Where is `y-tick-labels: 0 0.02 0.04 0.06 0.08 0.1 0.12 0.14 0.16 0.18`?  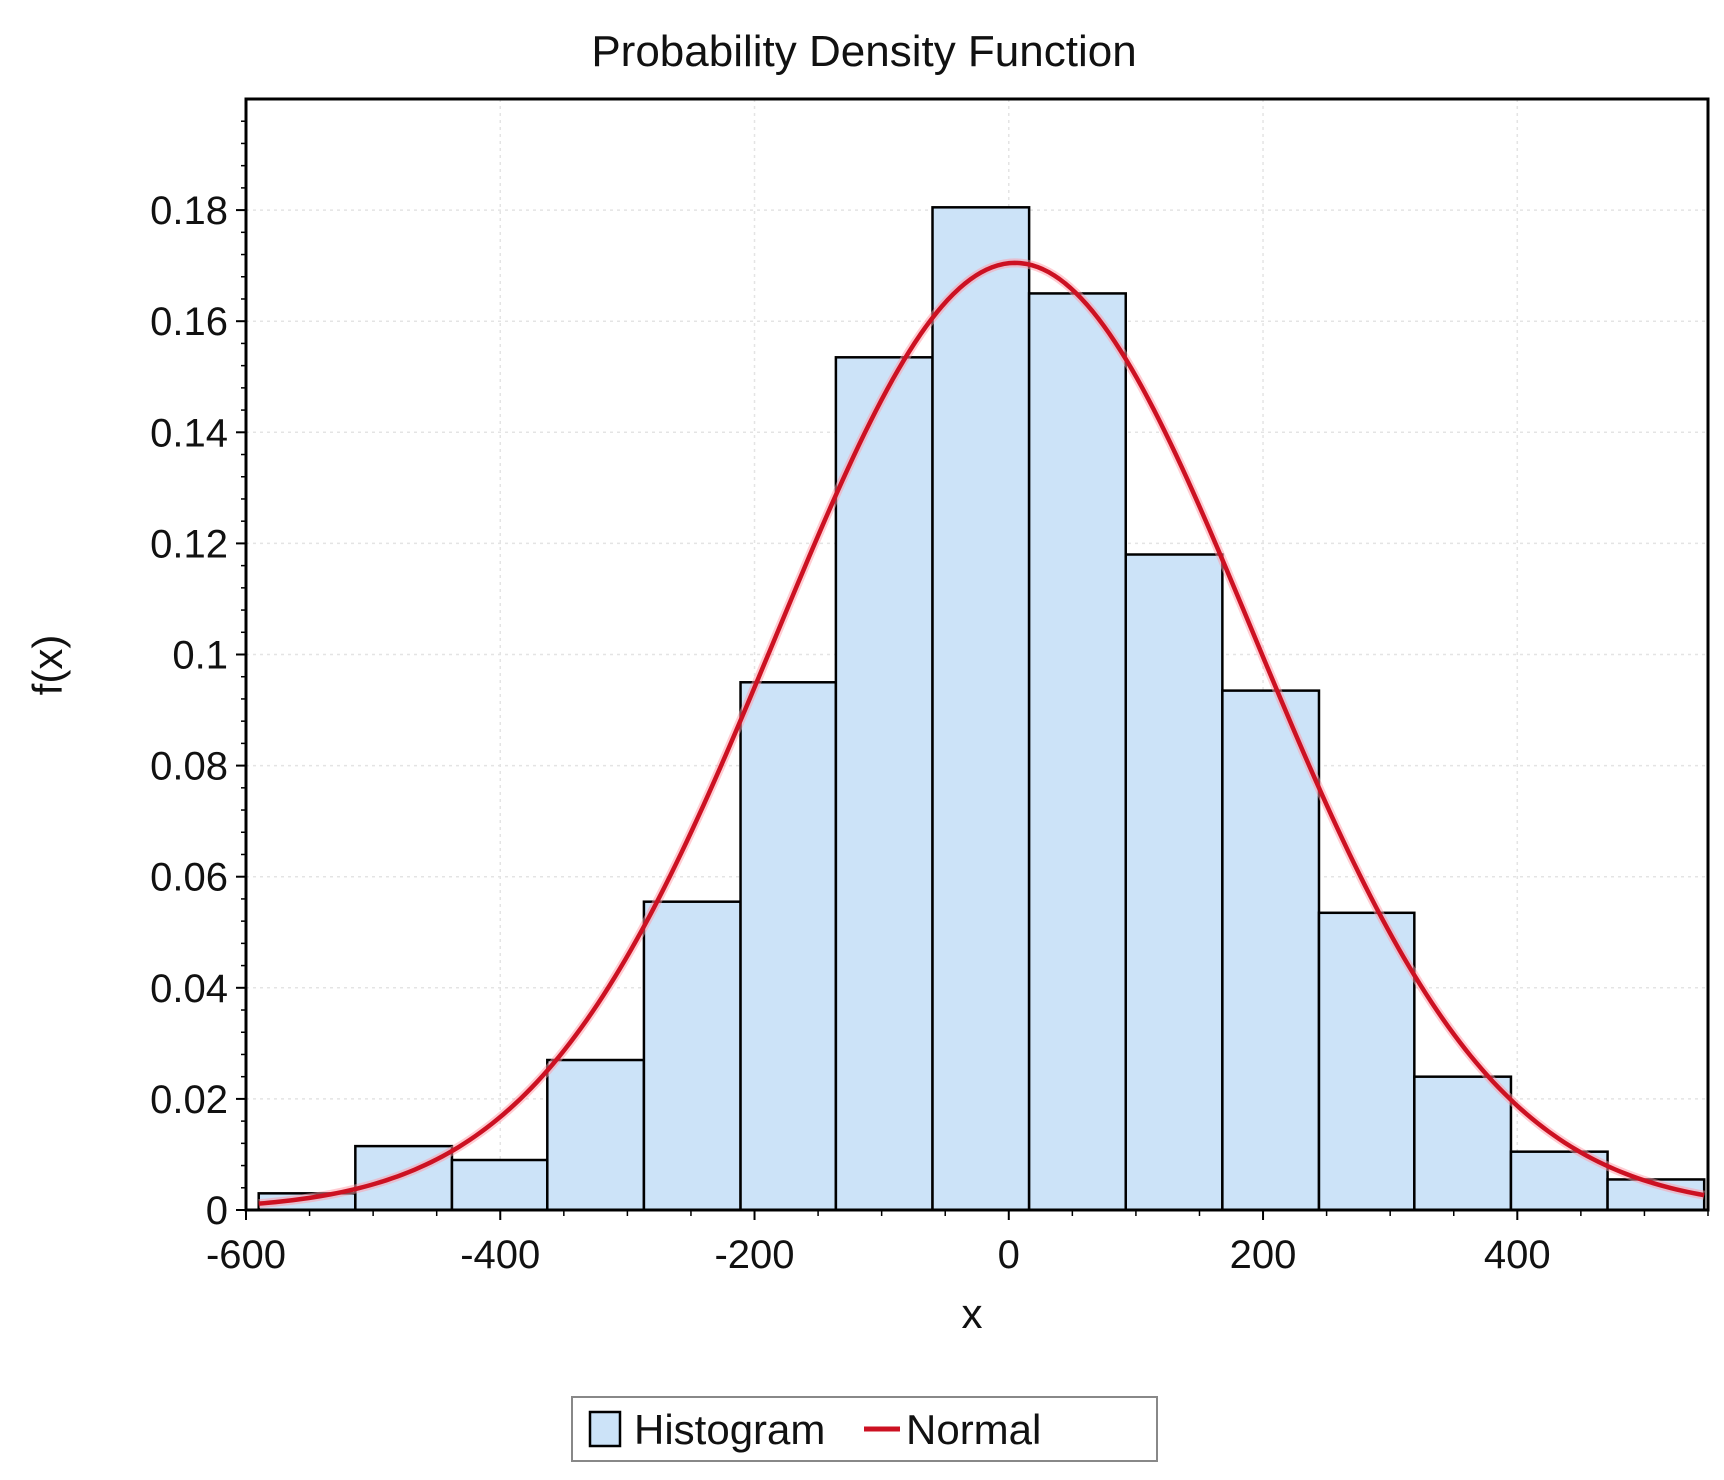
y-tick-labels: 0 0.02 0.04 0.06 0.08 0.1 0.12 0.14 0.16 0.18 is located at coordinates (189, 711).